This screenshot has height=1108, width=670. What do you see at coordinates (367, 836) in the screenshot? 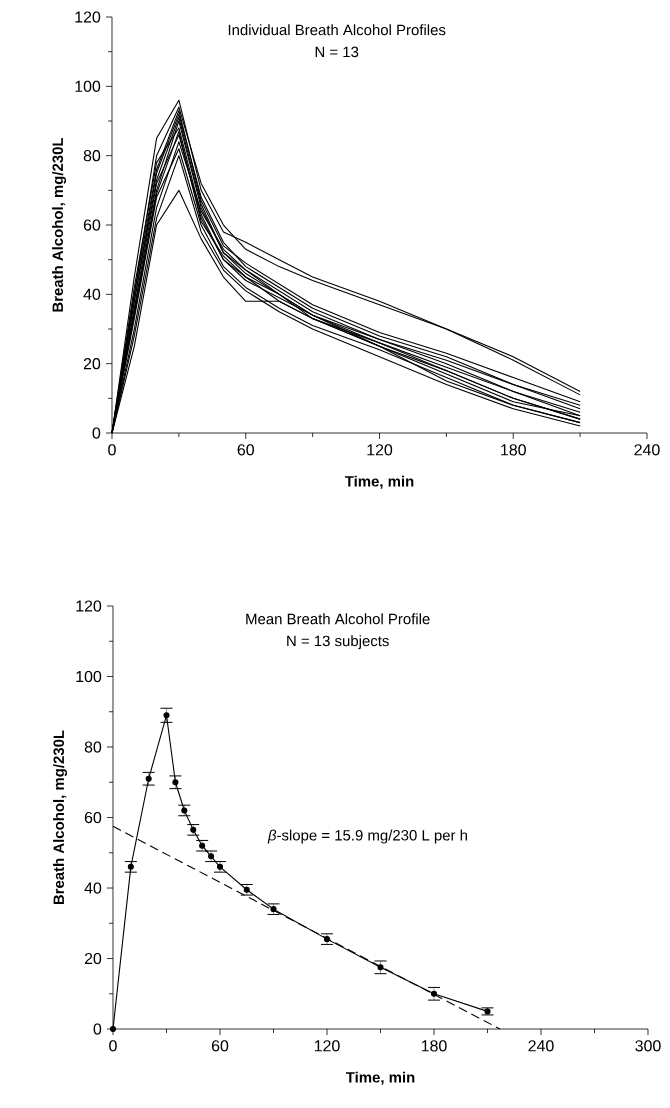
I see `annotation: β-slope = 15.9 mg/230 L per h` at bounding box center [367, 836].